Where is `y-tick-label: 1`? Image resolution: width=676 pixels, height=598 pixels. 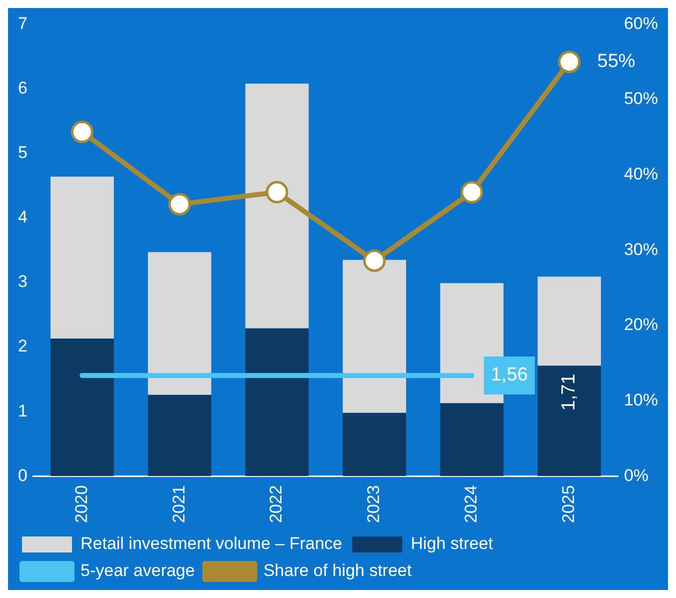
y-tick-label: 1 is located at coordinates (23, 410).